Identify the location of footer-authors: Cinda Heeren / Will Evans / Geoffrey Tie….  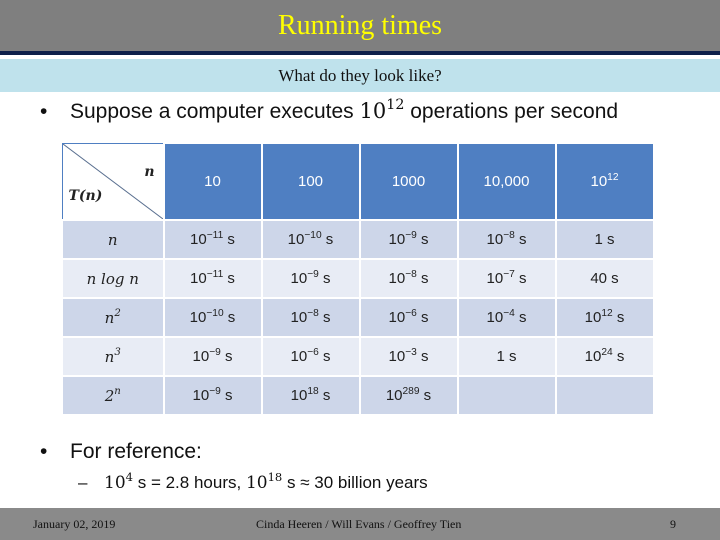
(359, 524).